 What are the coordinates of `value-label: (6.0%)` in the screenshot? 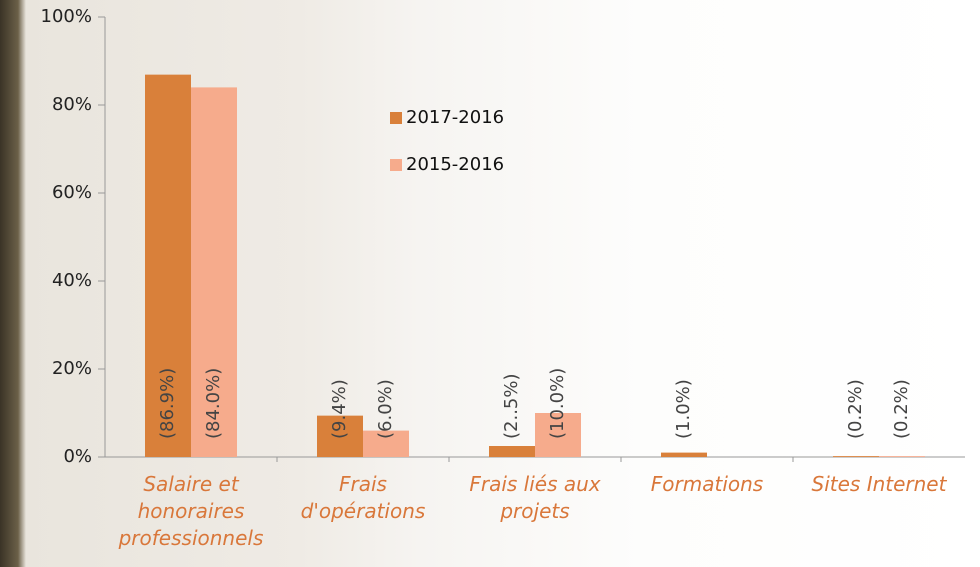 It's located at (385, 409).